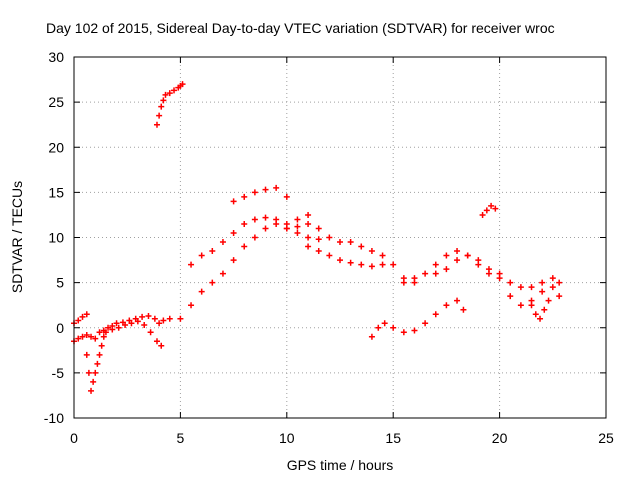 This screenshot has width=640, height=480. I want to click on y-tick-label: -5, so click(58, 373).